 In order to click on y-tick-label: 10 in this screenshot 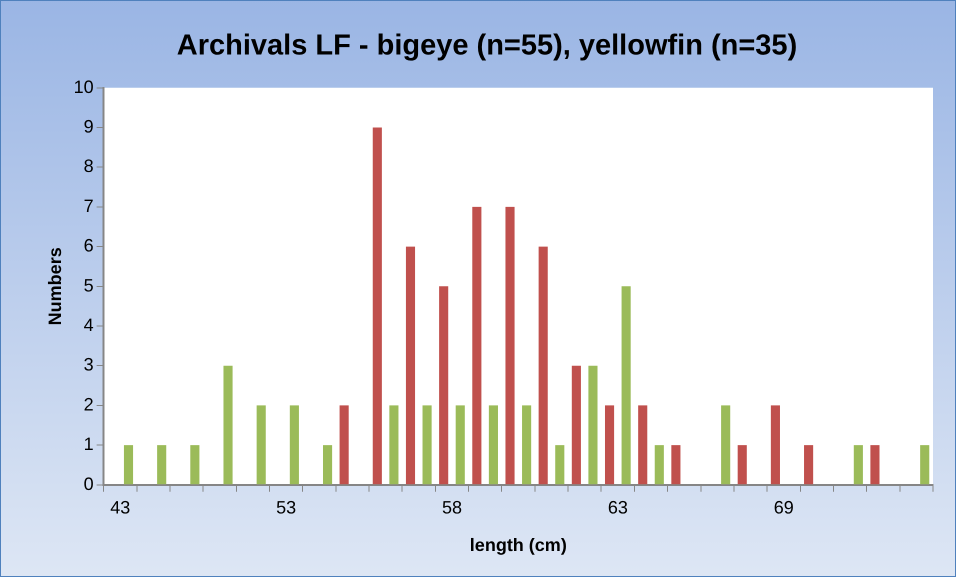, I will do `click(84, 86)`.